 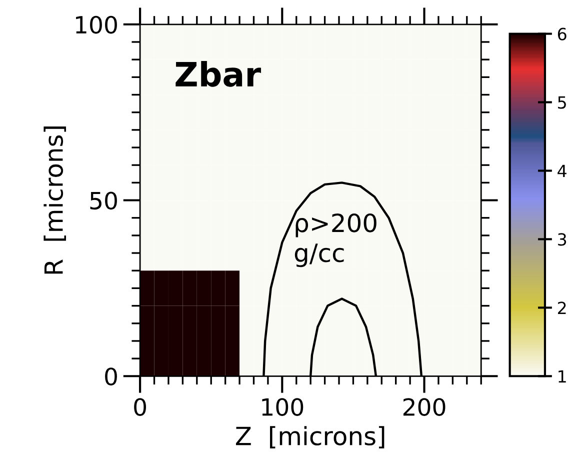 I want to click on color-bar-label: 5, so click(x=562, y=102).